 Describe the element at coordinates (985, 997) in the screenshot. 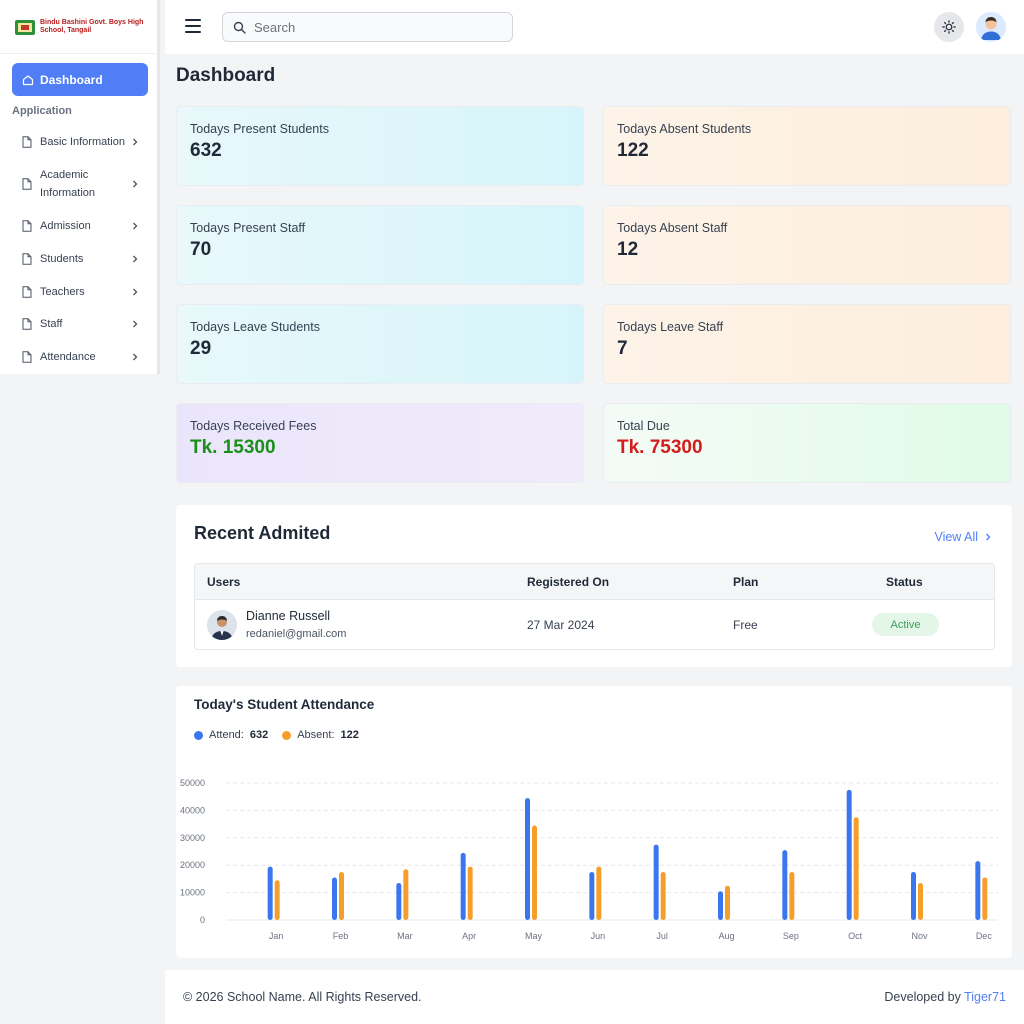

I see `developer-link: Tiger71` at that location.